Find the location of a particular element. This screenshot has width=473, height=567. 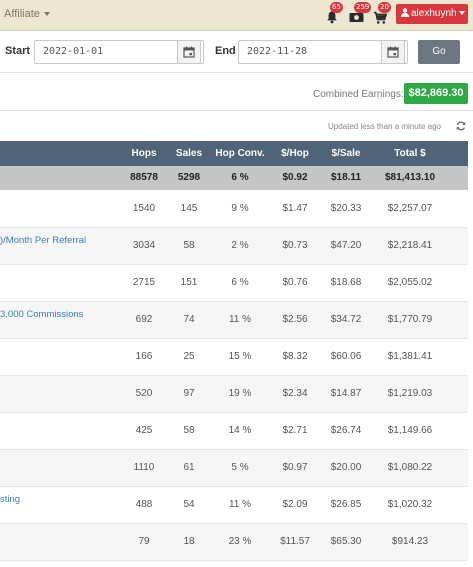

start-calendar-button is located at coordinates (189, 52).